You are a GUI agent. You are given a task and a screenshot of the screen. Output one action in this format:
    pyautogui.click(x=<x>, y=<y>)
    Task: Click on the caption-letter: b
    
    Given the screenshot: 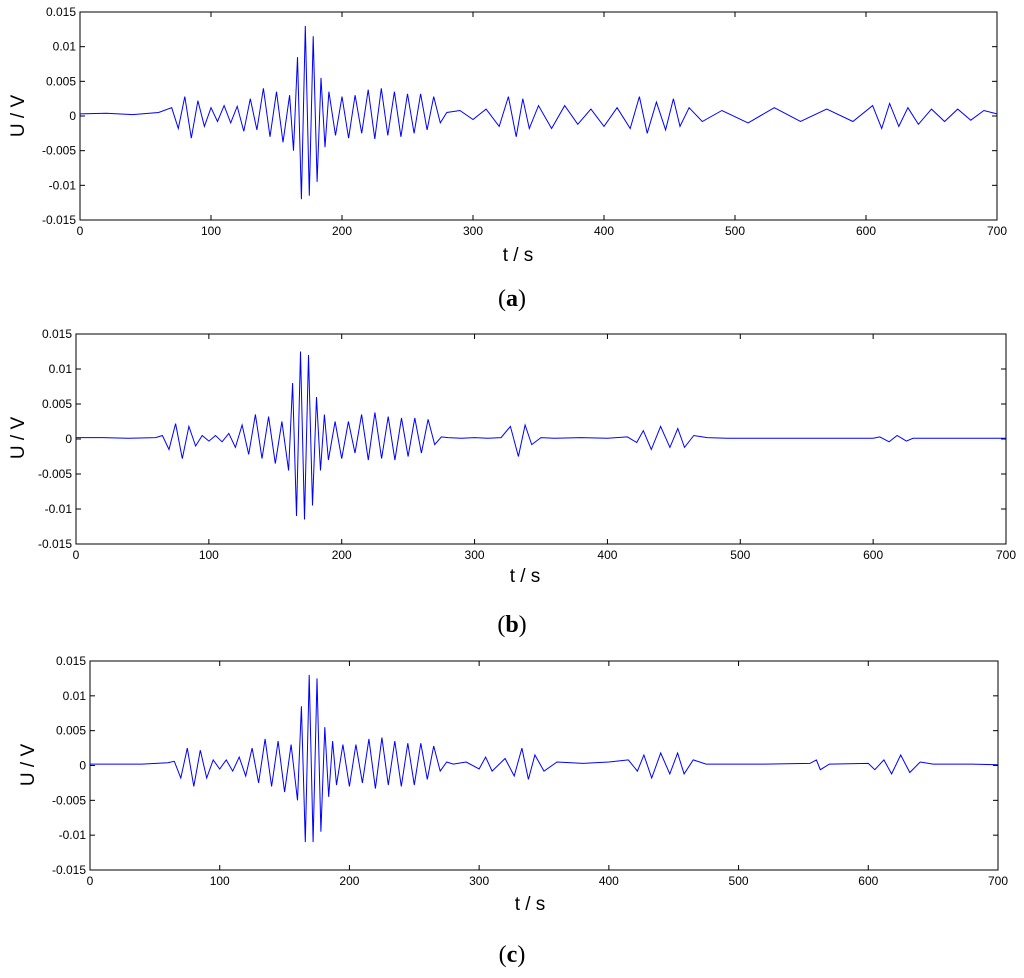 What is the action you would take?
    pyautogui.click(x=511, y=625)
    